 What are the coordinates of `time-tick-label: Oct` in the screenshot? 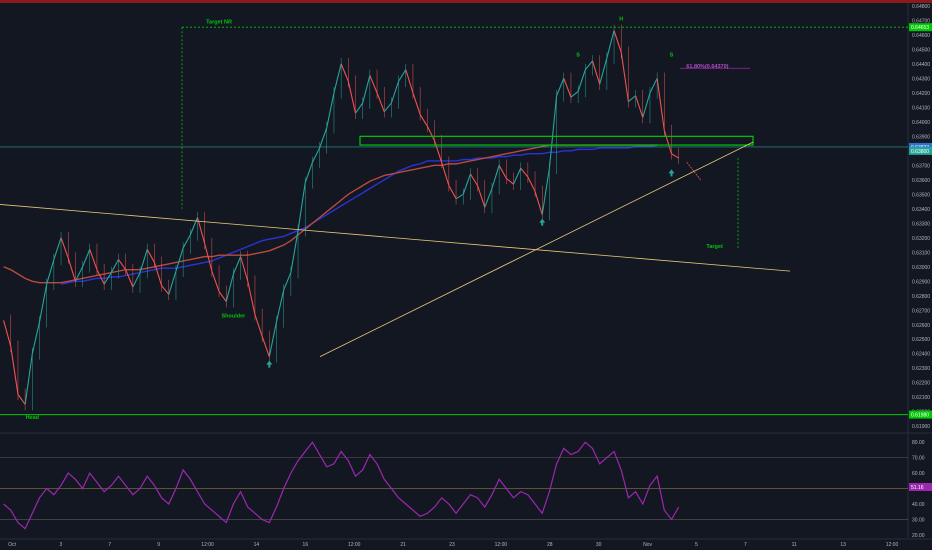 It's located at (12, 545).